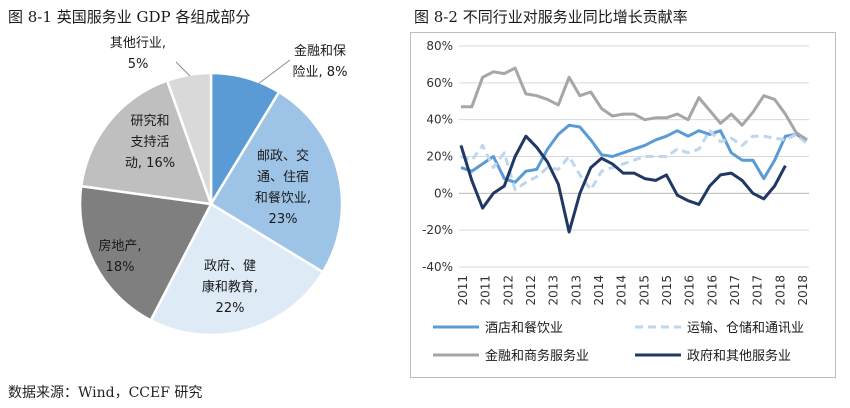  I want to click on pie-slice-label: 房地产, 18%, so click(119, 256).